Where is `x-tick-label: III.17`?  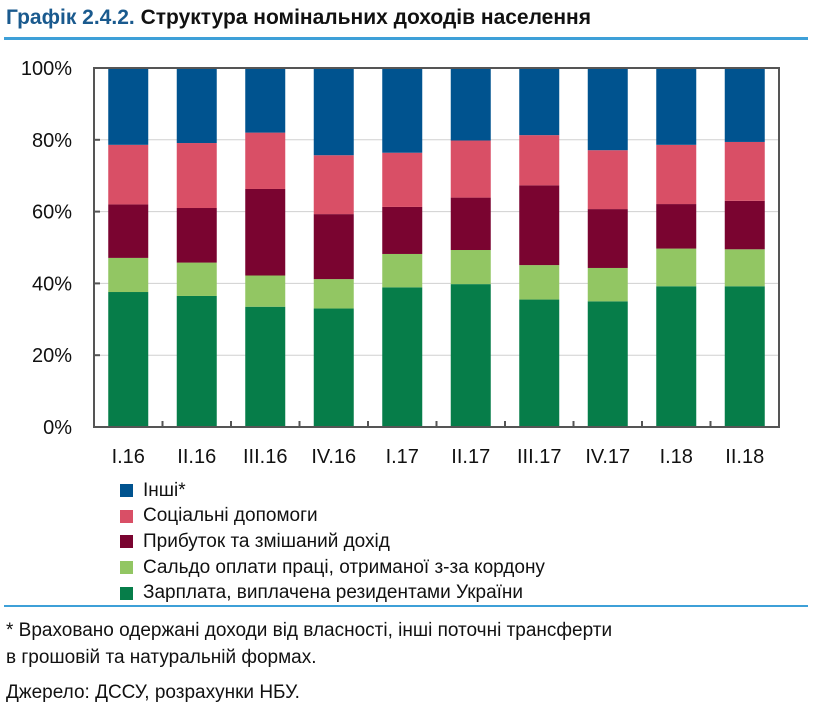
x-tick-label: III.17 is located at coordinates (539, 457).